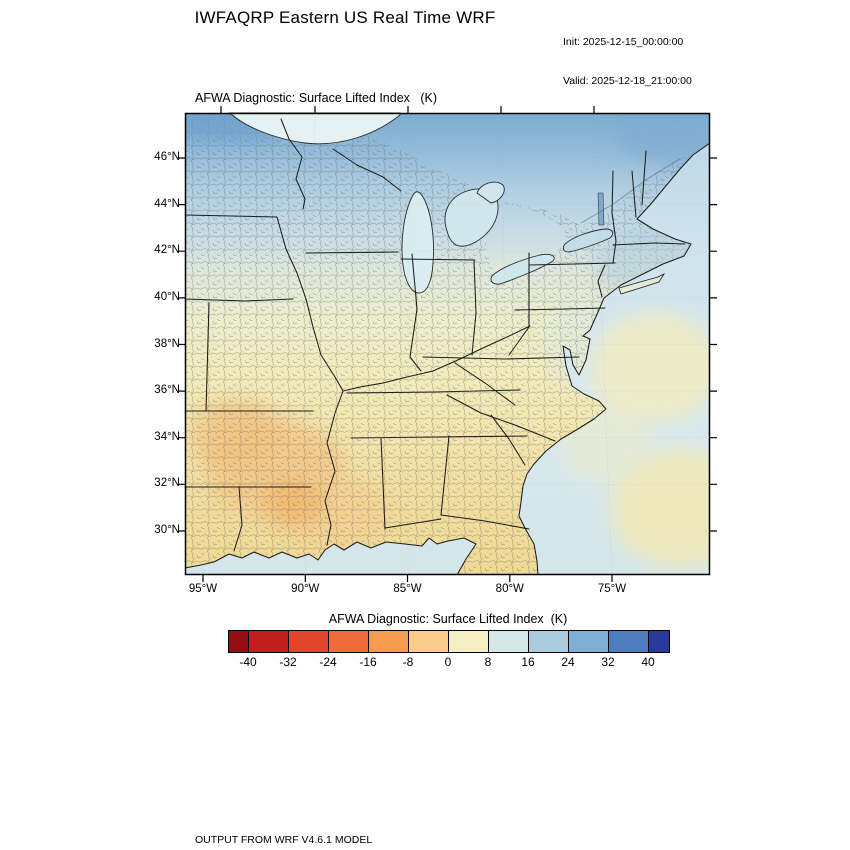 The height and width of the screenshot is (850, 850). What do you see at coordinates (509, 589) in the screenshot?
I see `lon-tick-label: 80°W` at bounding box center [509, 589].